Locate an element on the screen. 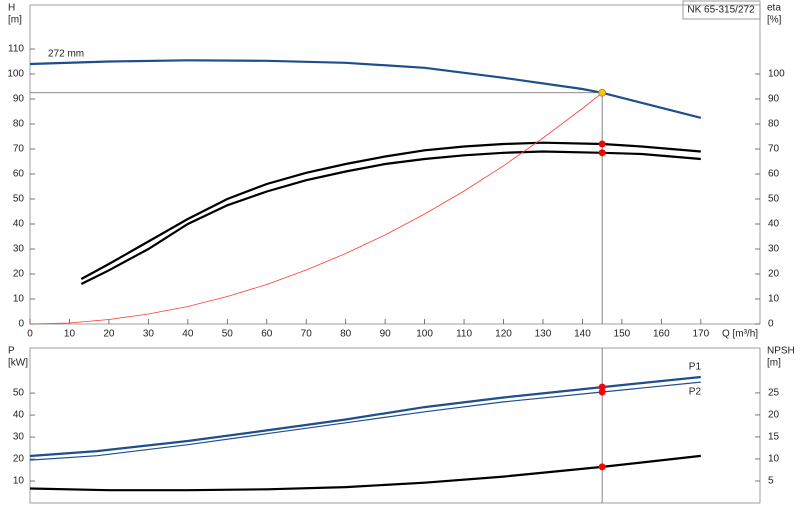 Image resolution: width=800 pixels, height=520 pixels. y2-tick-label: 5 is located at coordinates (771, 481).